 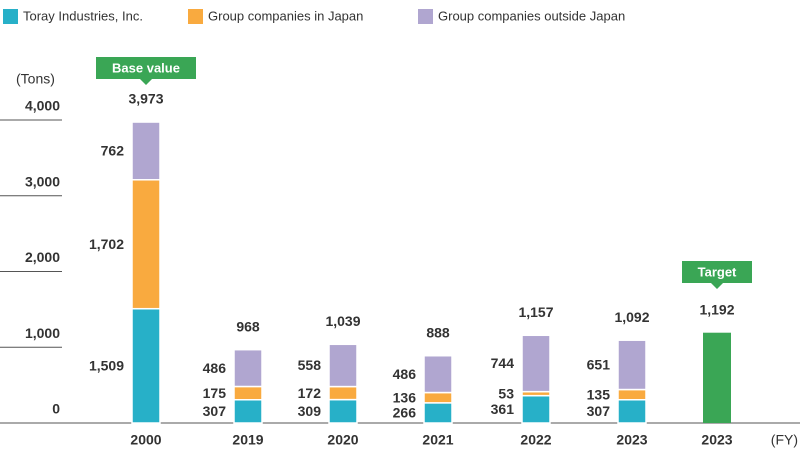 What do you see at coordinates (83, 15) in the screenshot?
I see `legend-label: Toray Industries, Inc.` at bounding box center [83, 15].